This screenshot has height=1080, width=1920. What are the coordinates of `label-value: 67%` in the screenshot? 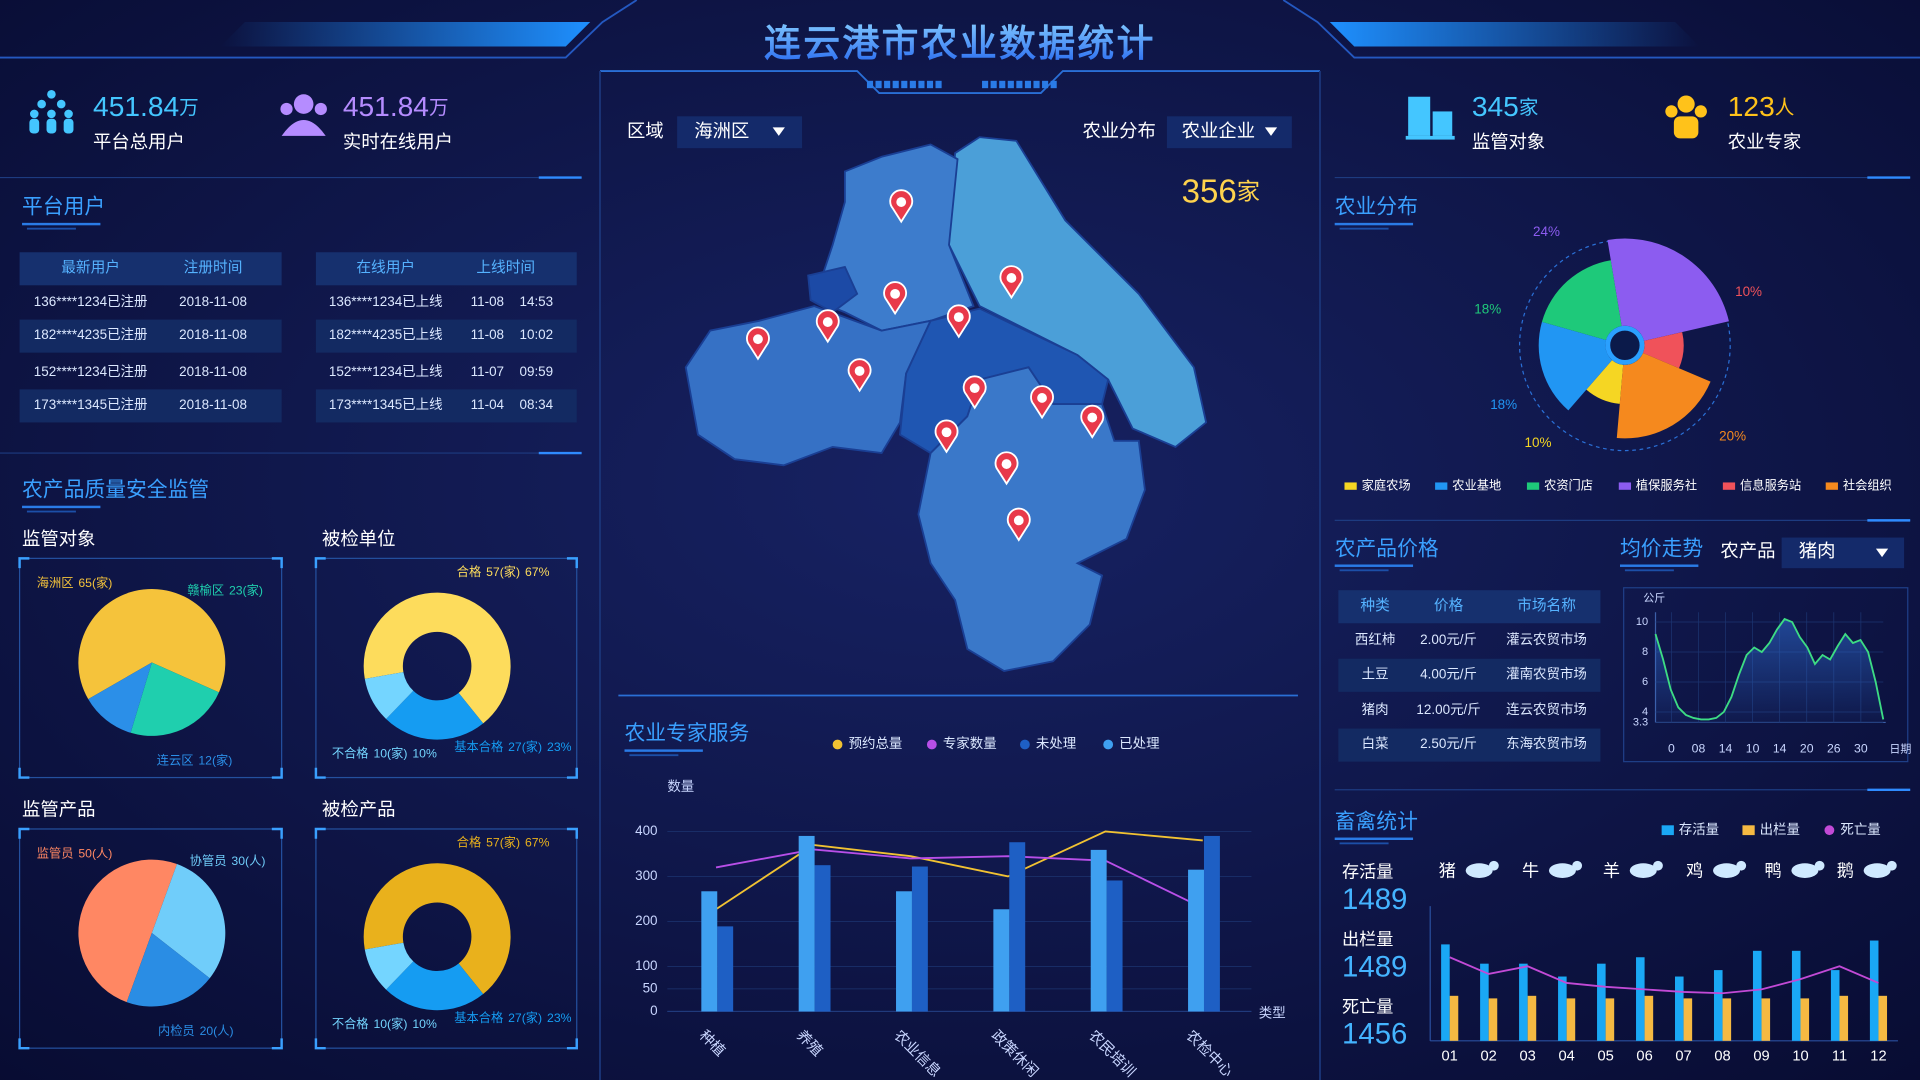 It's located at (537, 572).